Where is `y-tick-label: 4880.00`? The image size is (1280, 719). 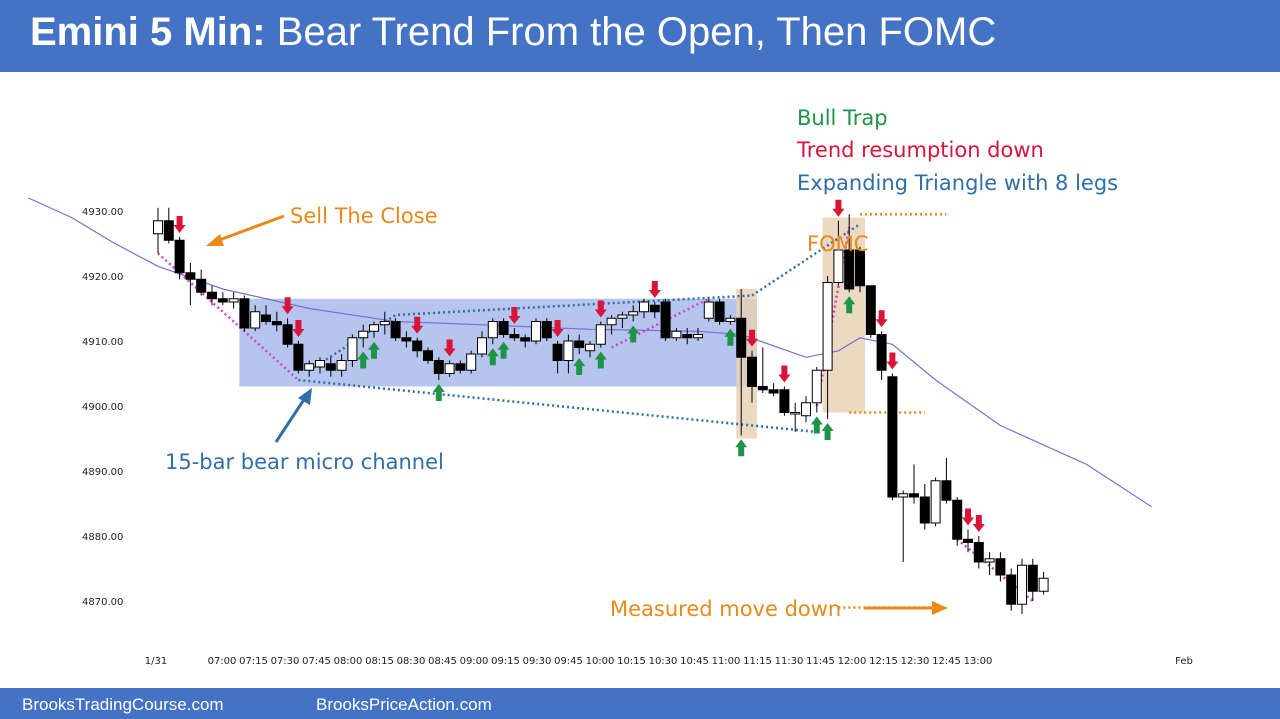
y-tick-label: 4880.00 is located at coordinates (102, 537).